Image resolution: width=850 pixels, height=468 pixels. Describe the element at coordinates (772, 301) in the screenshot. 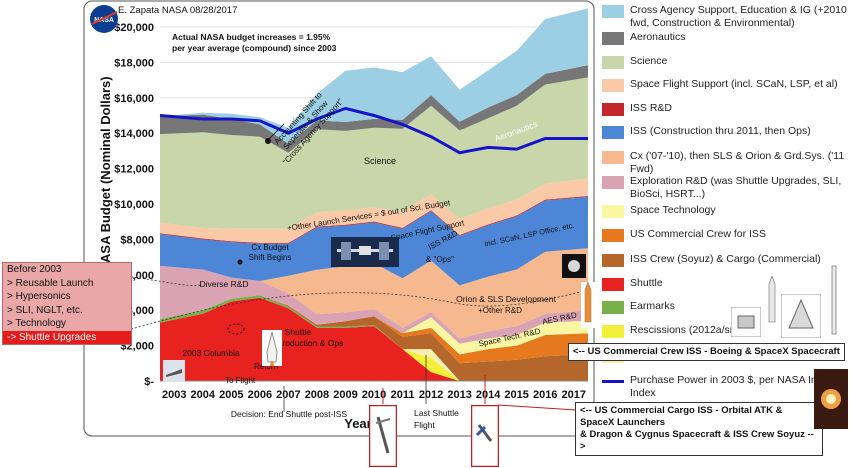

I see `atlas-image` at that location.